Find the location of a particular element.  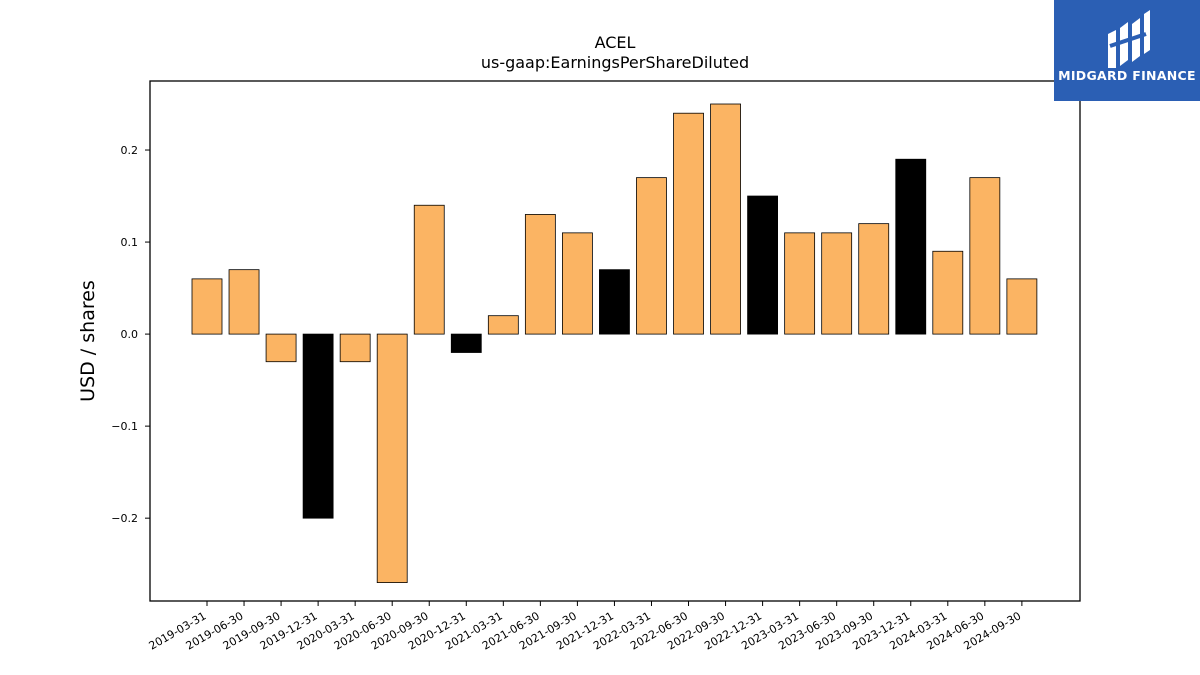

chart-subtitle: us-gaap:EarningsPerShareDiluted is located at coordinates (615, 62).